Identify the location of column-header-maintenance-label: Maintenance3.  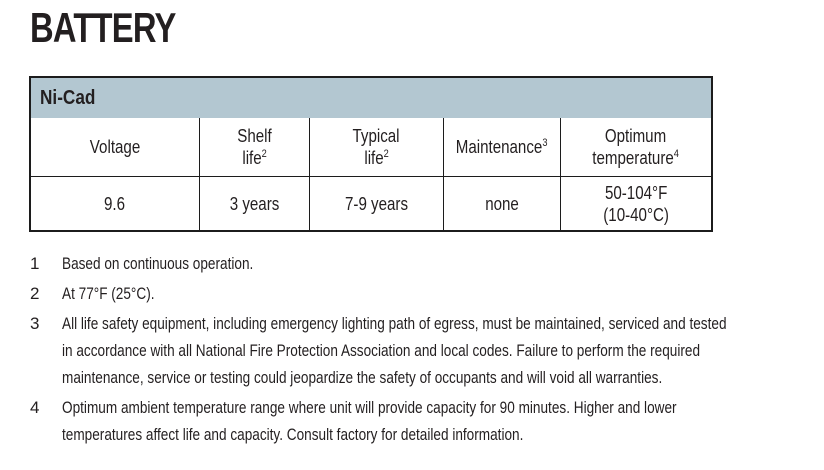
(502, 147).